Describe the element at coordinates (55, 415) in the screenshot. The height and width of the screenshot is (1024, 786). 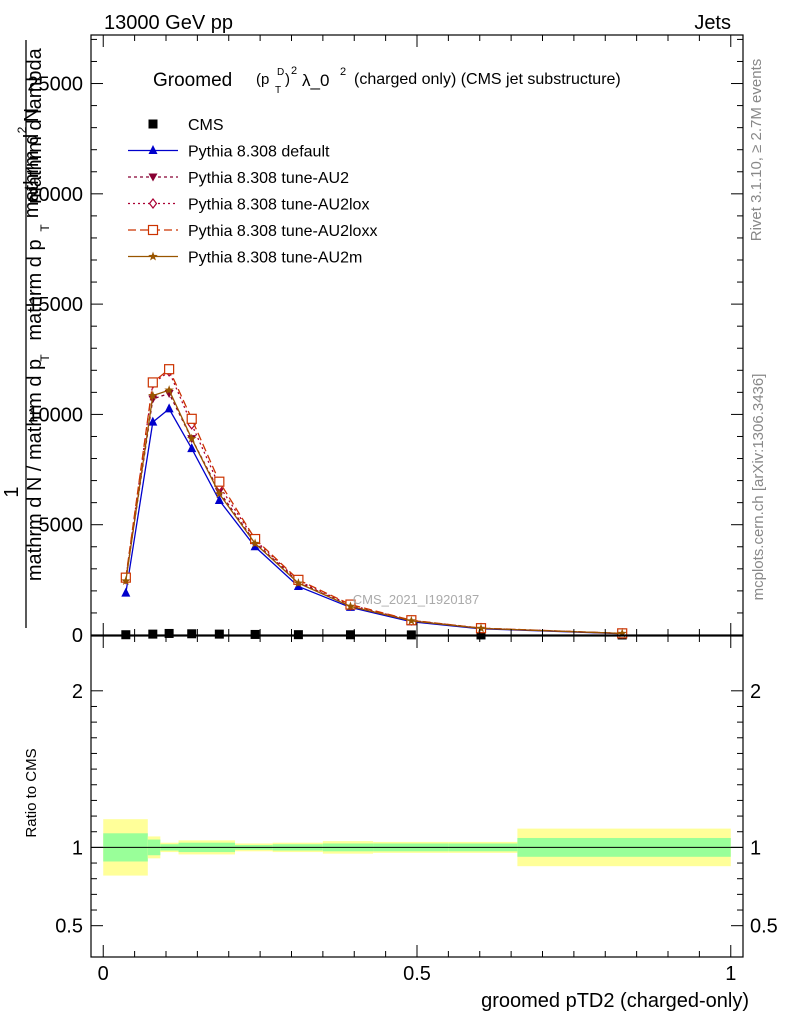
I see `y-tick-label-2: 10000` at that location.